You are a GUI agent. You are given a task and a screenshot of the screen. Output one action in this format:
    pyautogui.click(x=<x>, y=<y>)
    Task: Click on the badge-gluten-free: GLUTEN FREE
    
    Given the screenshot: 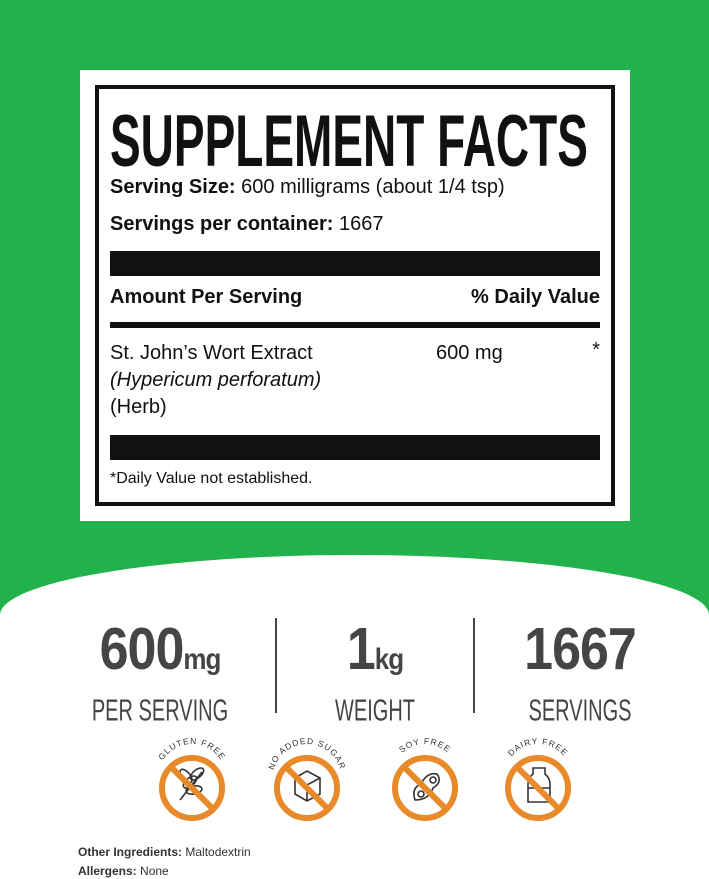 What is the action you would take?
    pyautogui.click(x=192, y=782)
    